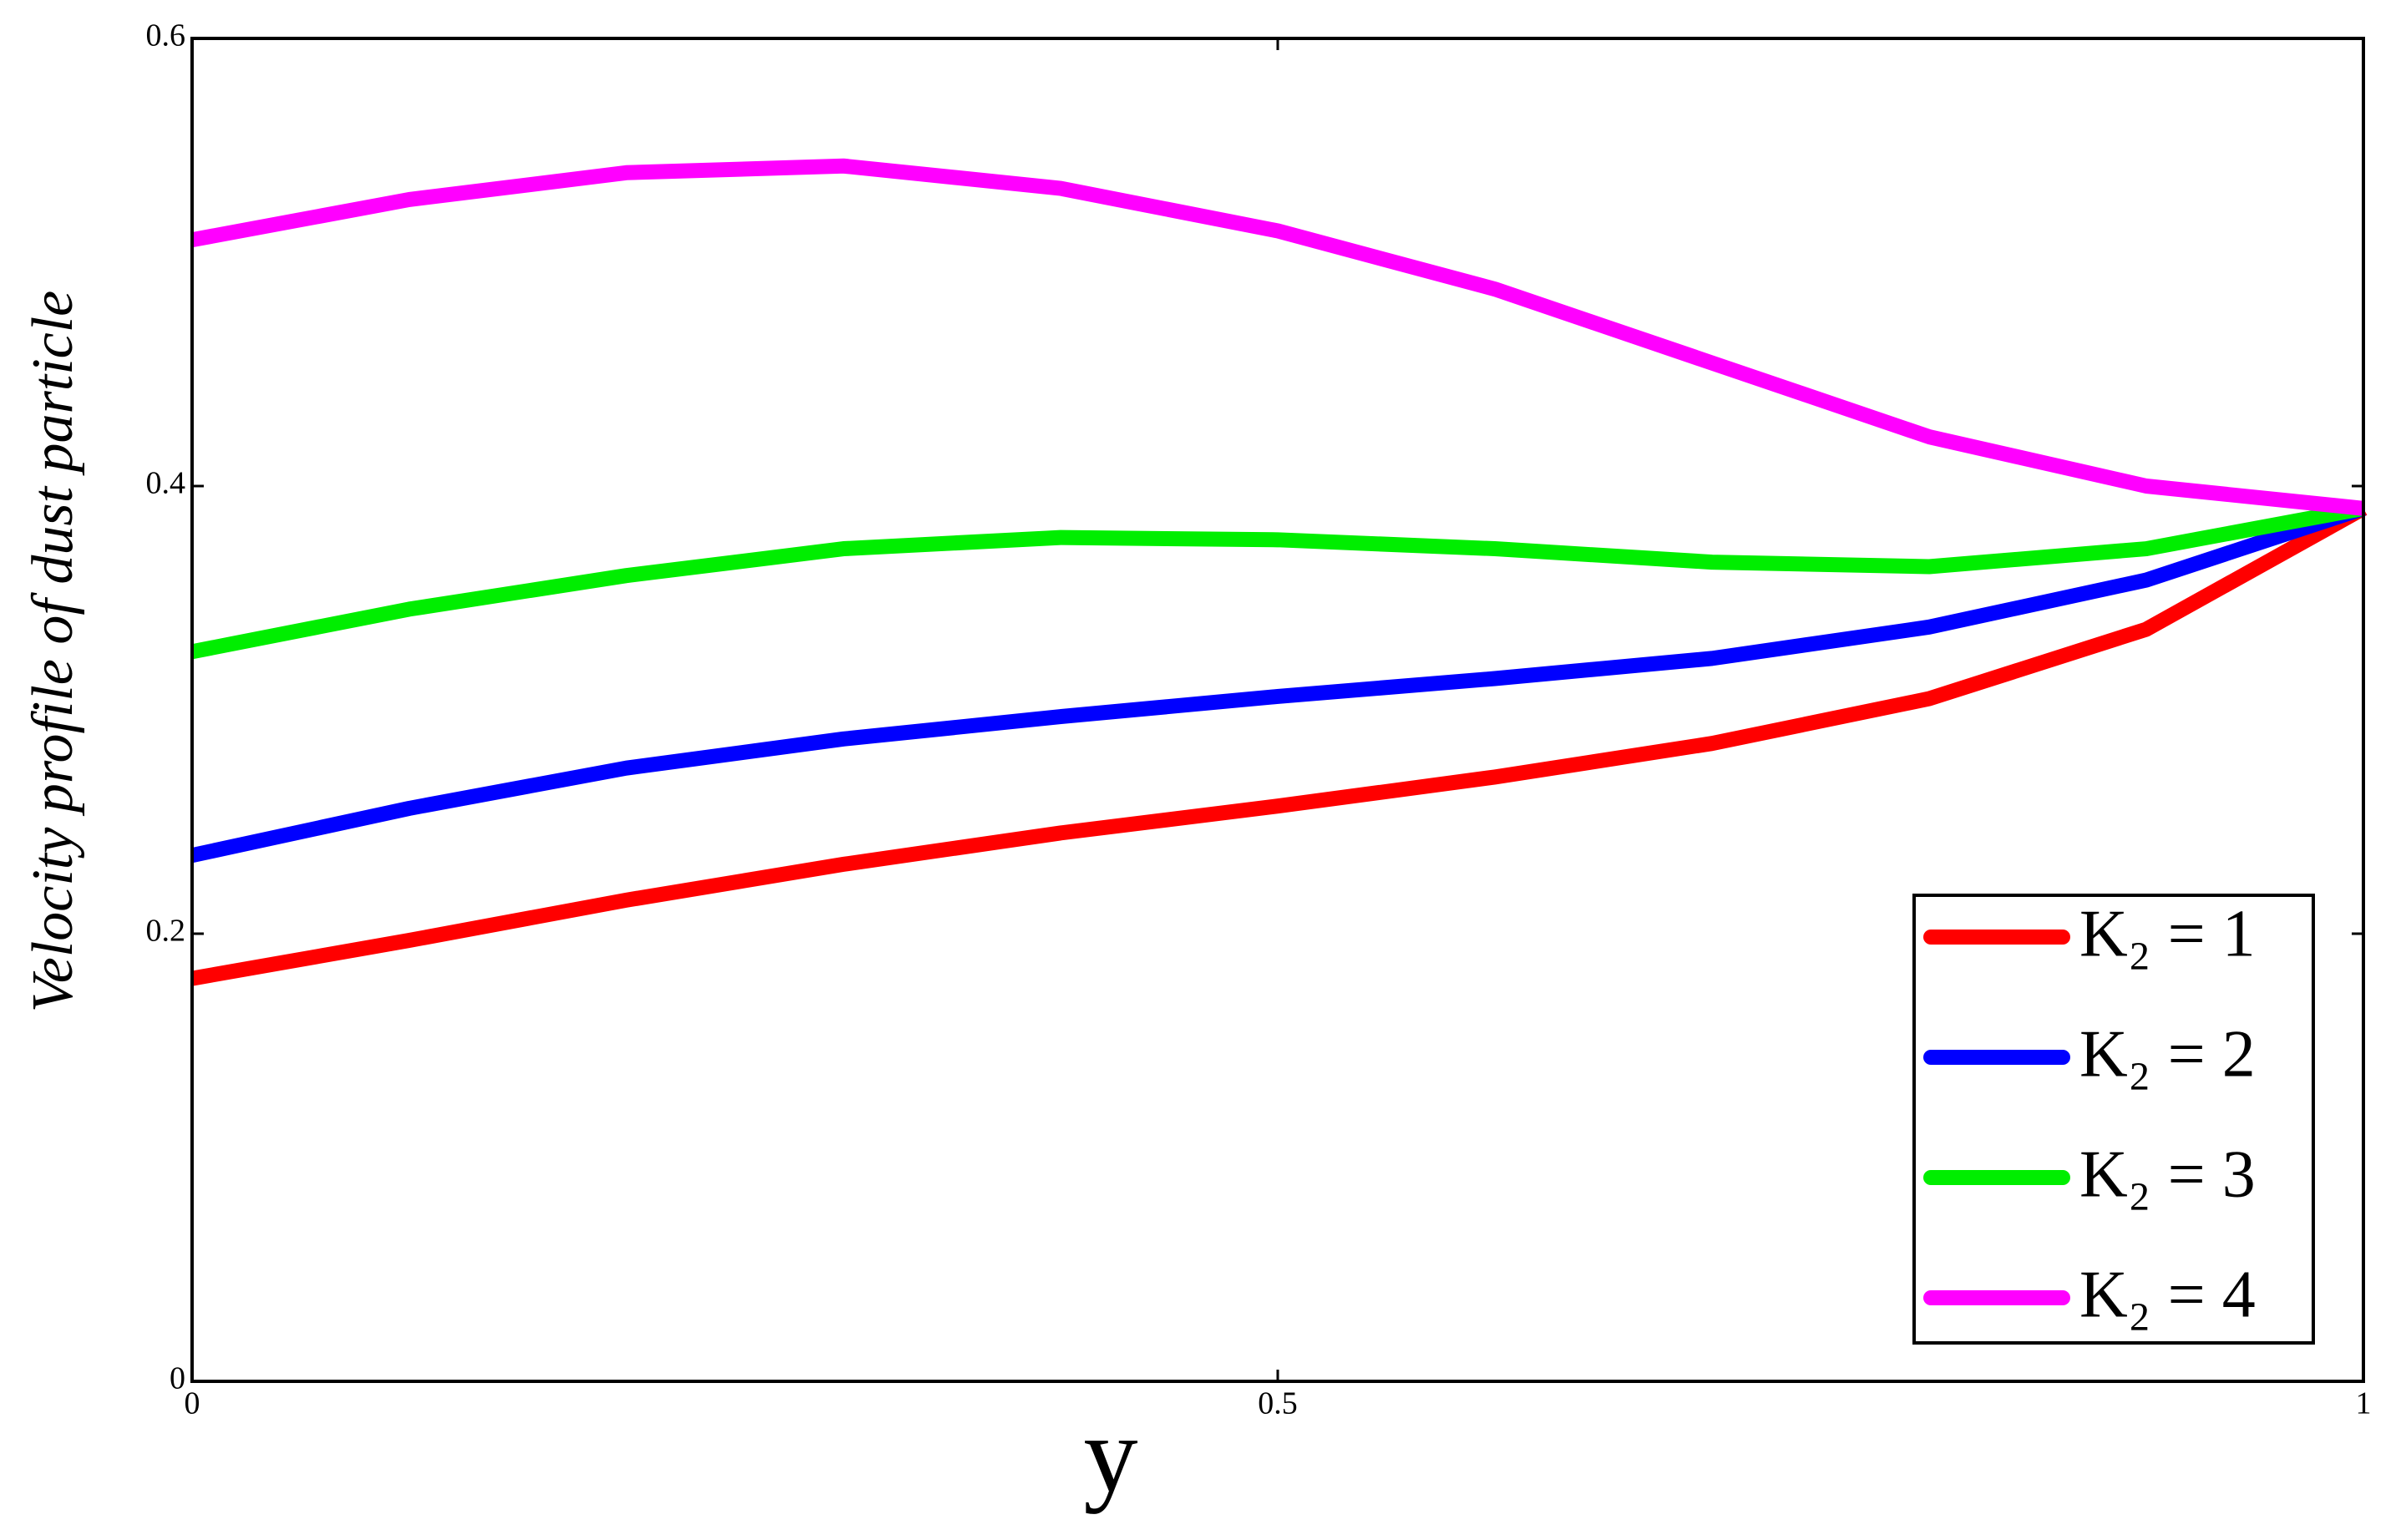 The height and width of the screenshot is (1540, 2406). I want to click on x-tick-label: 0.5, so click(1278, 1404).